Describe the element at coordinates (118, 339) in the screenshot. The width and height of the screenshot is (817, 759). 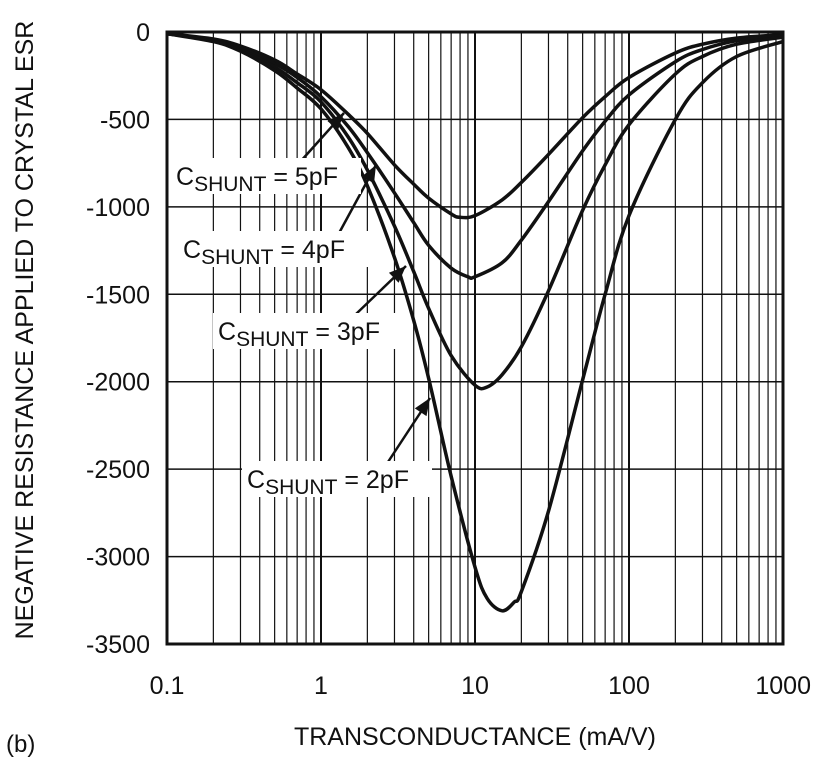
I see `y-tick-labels: 0 -500 -1000 -1500 -2000 -2500 -3000 -3500` at that location.